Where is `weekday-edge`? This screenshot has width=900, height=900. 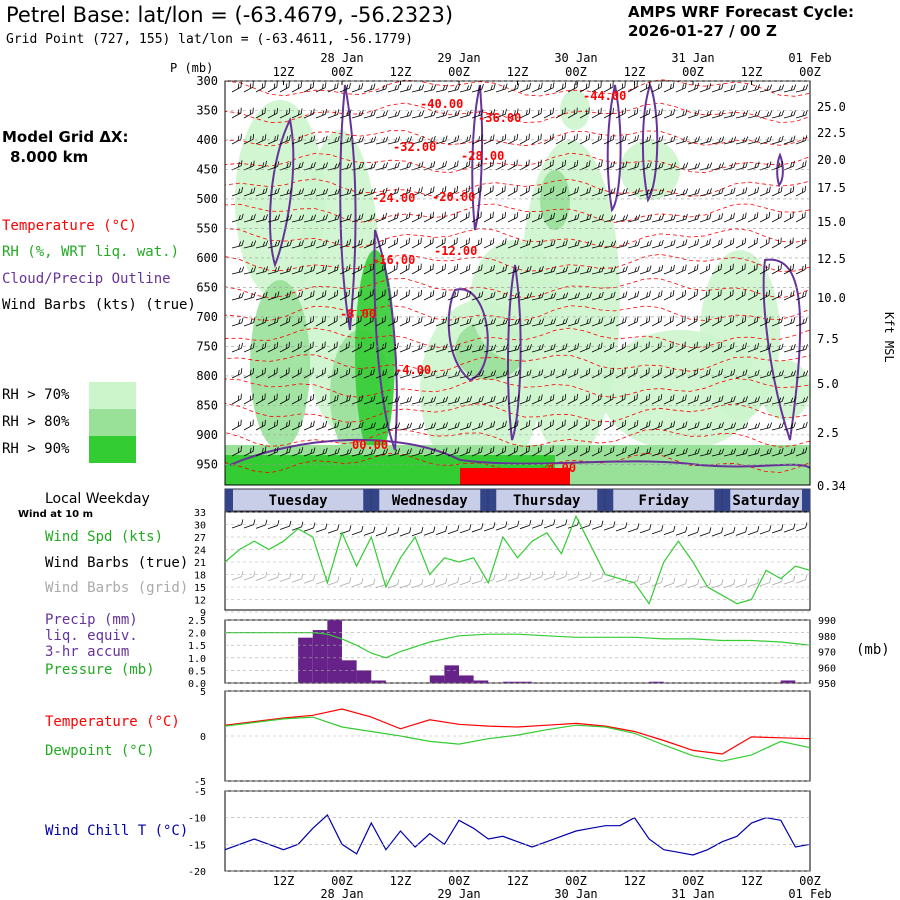 weekday-edge is located at coordinates (375, 500).